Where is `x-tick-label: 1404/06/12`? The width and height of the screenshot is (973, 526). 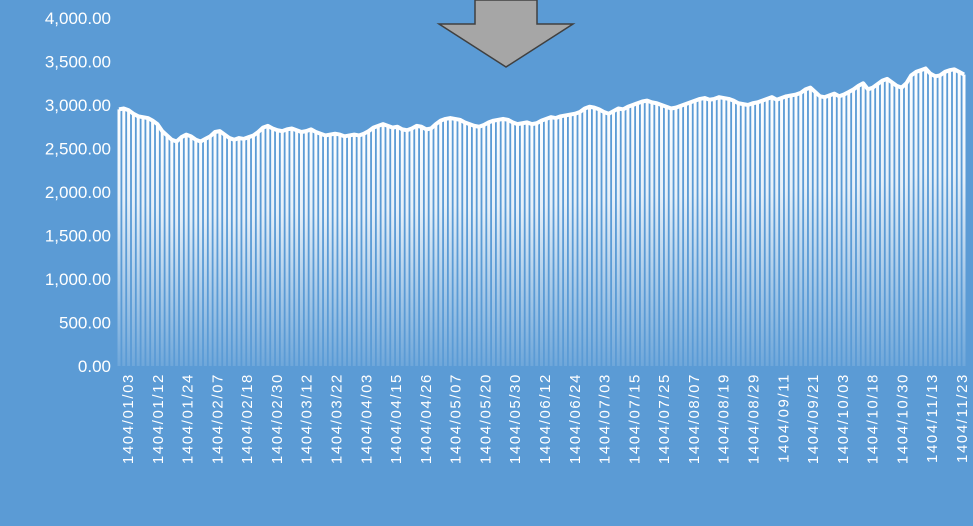
x-tick-label: 1404/06/12 is located at coordinates (545, 418).